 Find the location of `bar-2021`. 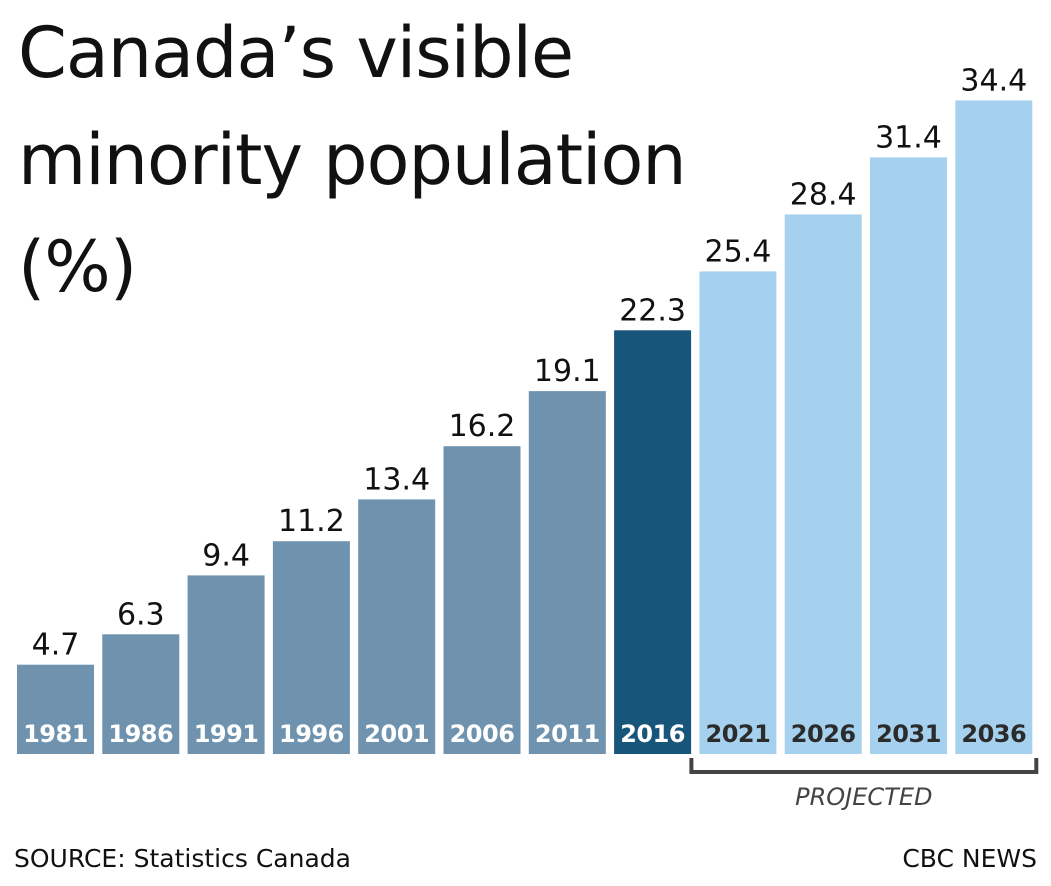

bar-2021 is located at coordinates (738, 512).